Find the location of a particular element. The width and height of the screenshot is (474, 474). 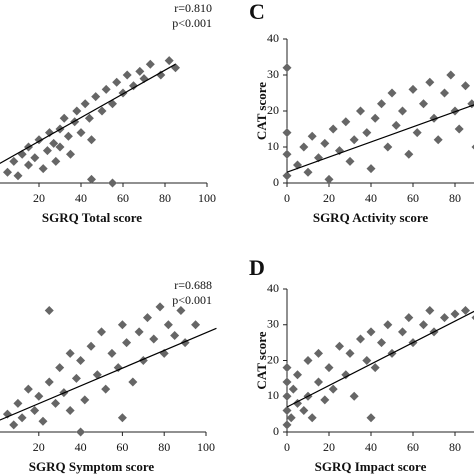

y-tick-label: 0 is located at coordinates (276, 431).